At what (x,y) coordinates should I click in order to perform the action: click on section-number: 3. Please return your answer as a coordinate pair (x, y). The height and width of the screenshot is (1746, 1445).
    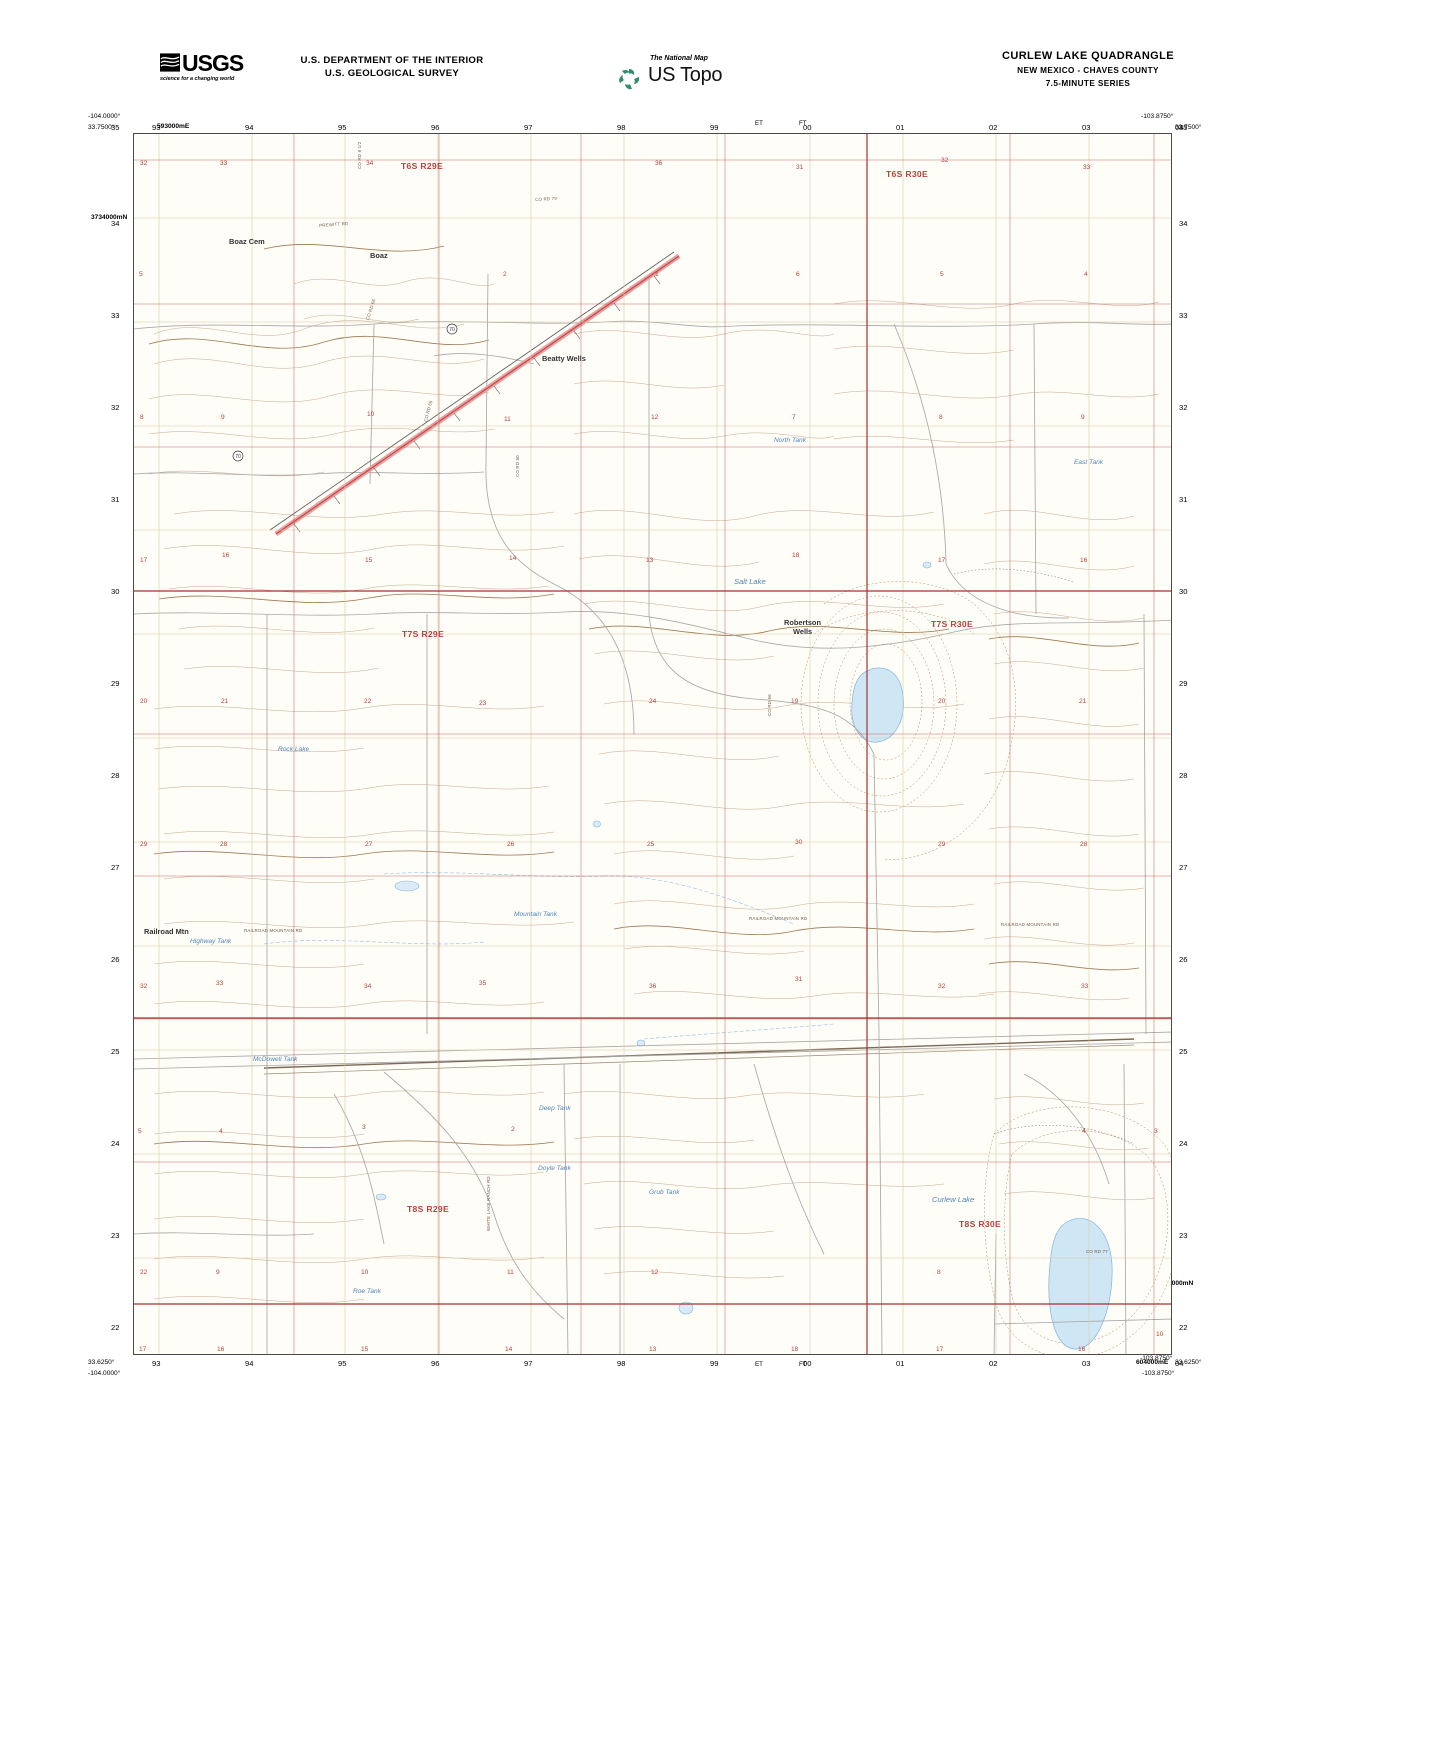
    Looking at the image, I should click on (1156, 1131).